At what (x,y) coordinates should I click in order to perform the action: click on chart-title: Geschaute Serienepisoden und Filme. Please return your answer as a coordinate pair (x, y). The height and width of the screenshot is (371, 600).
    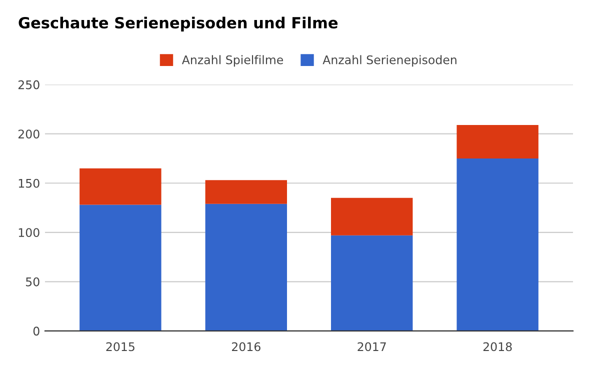
    Looking at the image, I should click on (178, 24).